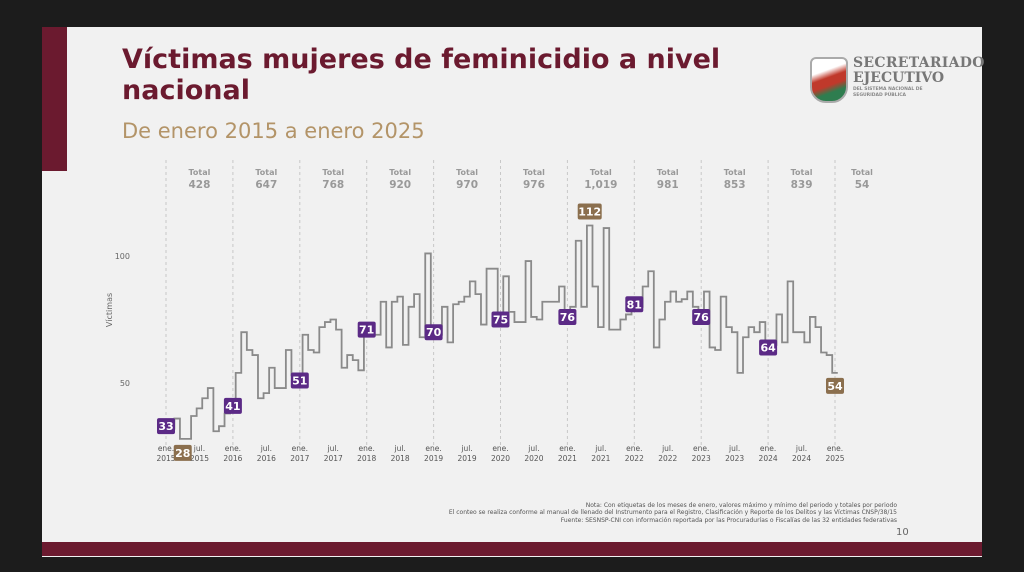  Describe the element at coordinates (199, 185) in the screenshot. I see `total-value: 428` at that location.